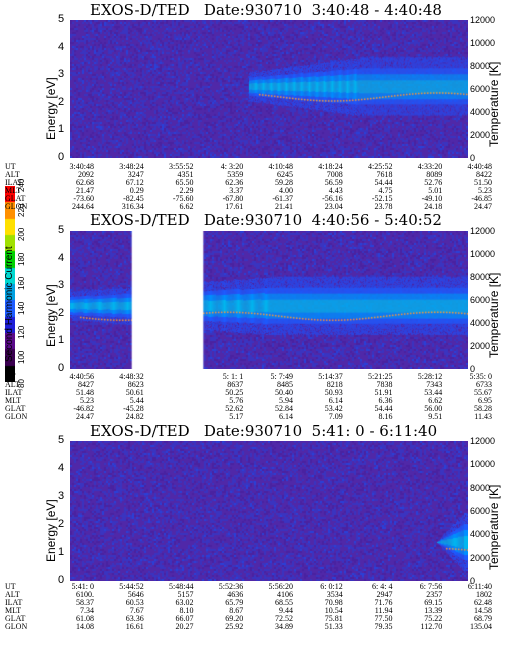 The height and width of the screenshot is (649, 505). What do you see at coordinates (136, 190) in the screenshot?
I see `orbit-value: 0.29` at bounding box center [136, 190].